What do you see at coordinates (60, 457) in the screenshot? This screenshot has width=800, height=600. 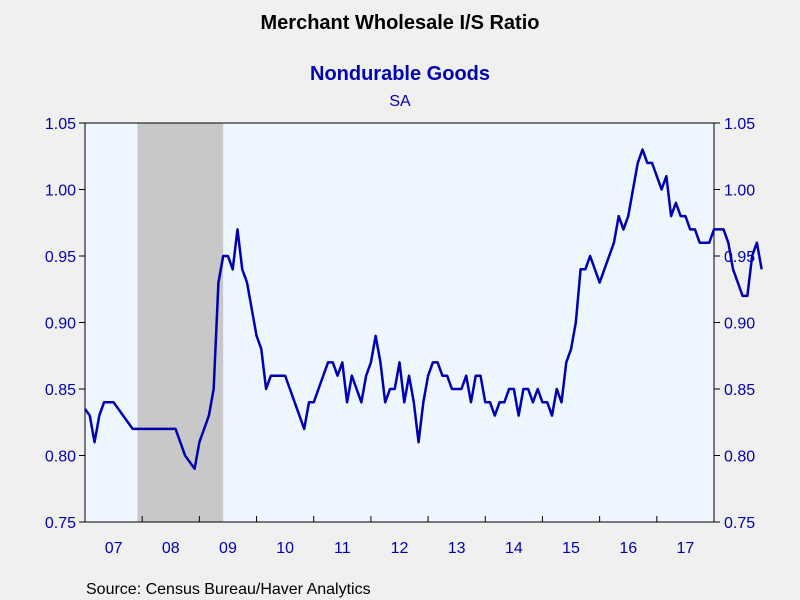 I see `y-tick-label-left: 0.80` at bounding box center [60, 457].